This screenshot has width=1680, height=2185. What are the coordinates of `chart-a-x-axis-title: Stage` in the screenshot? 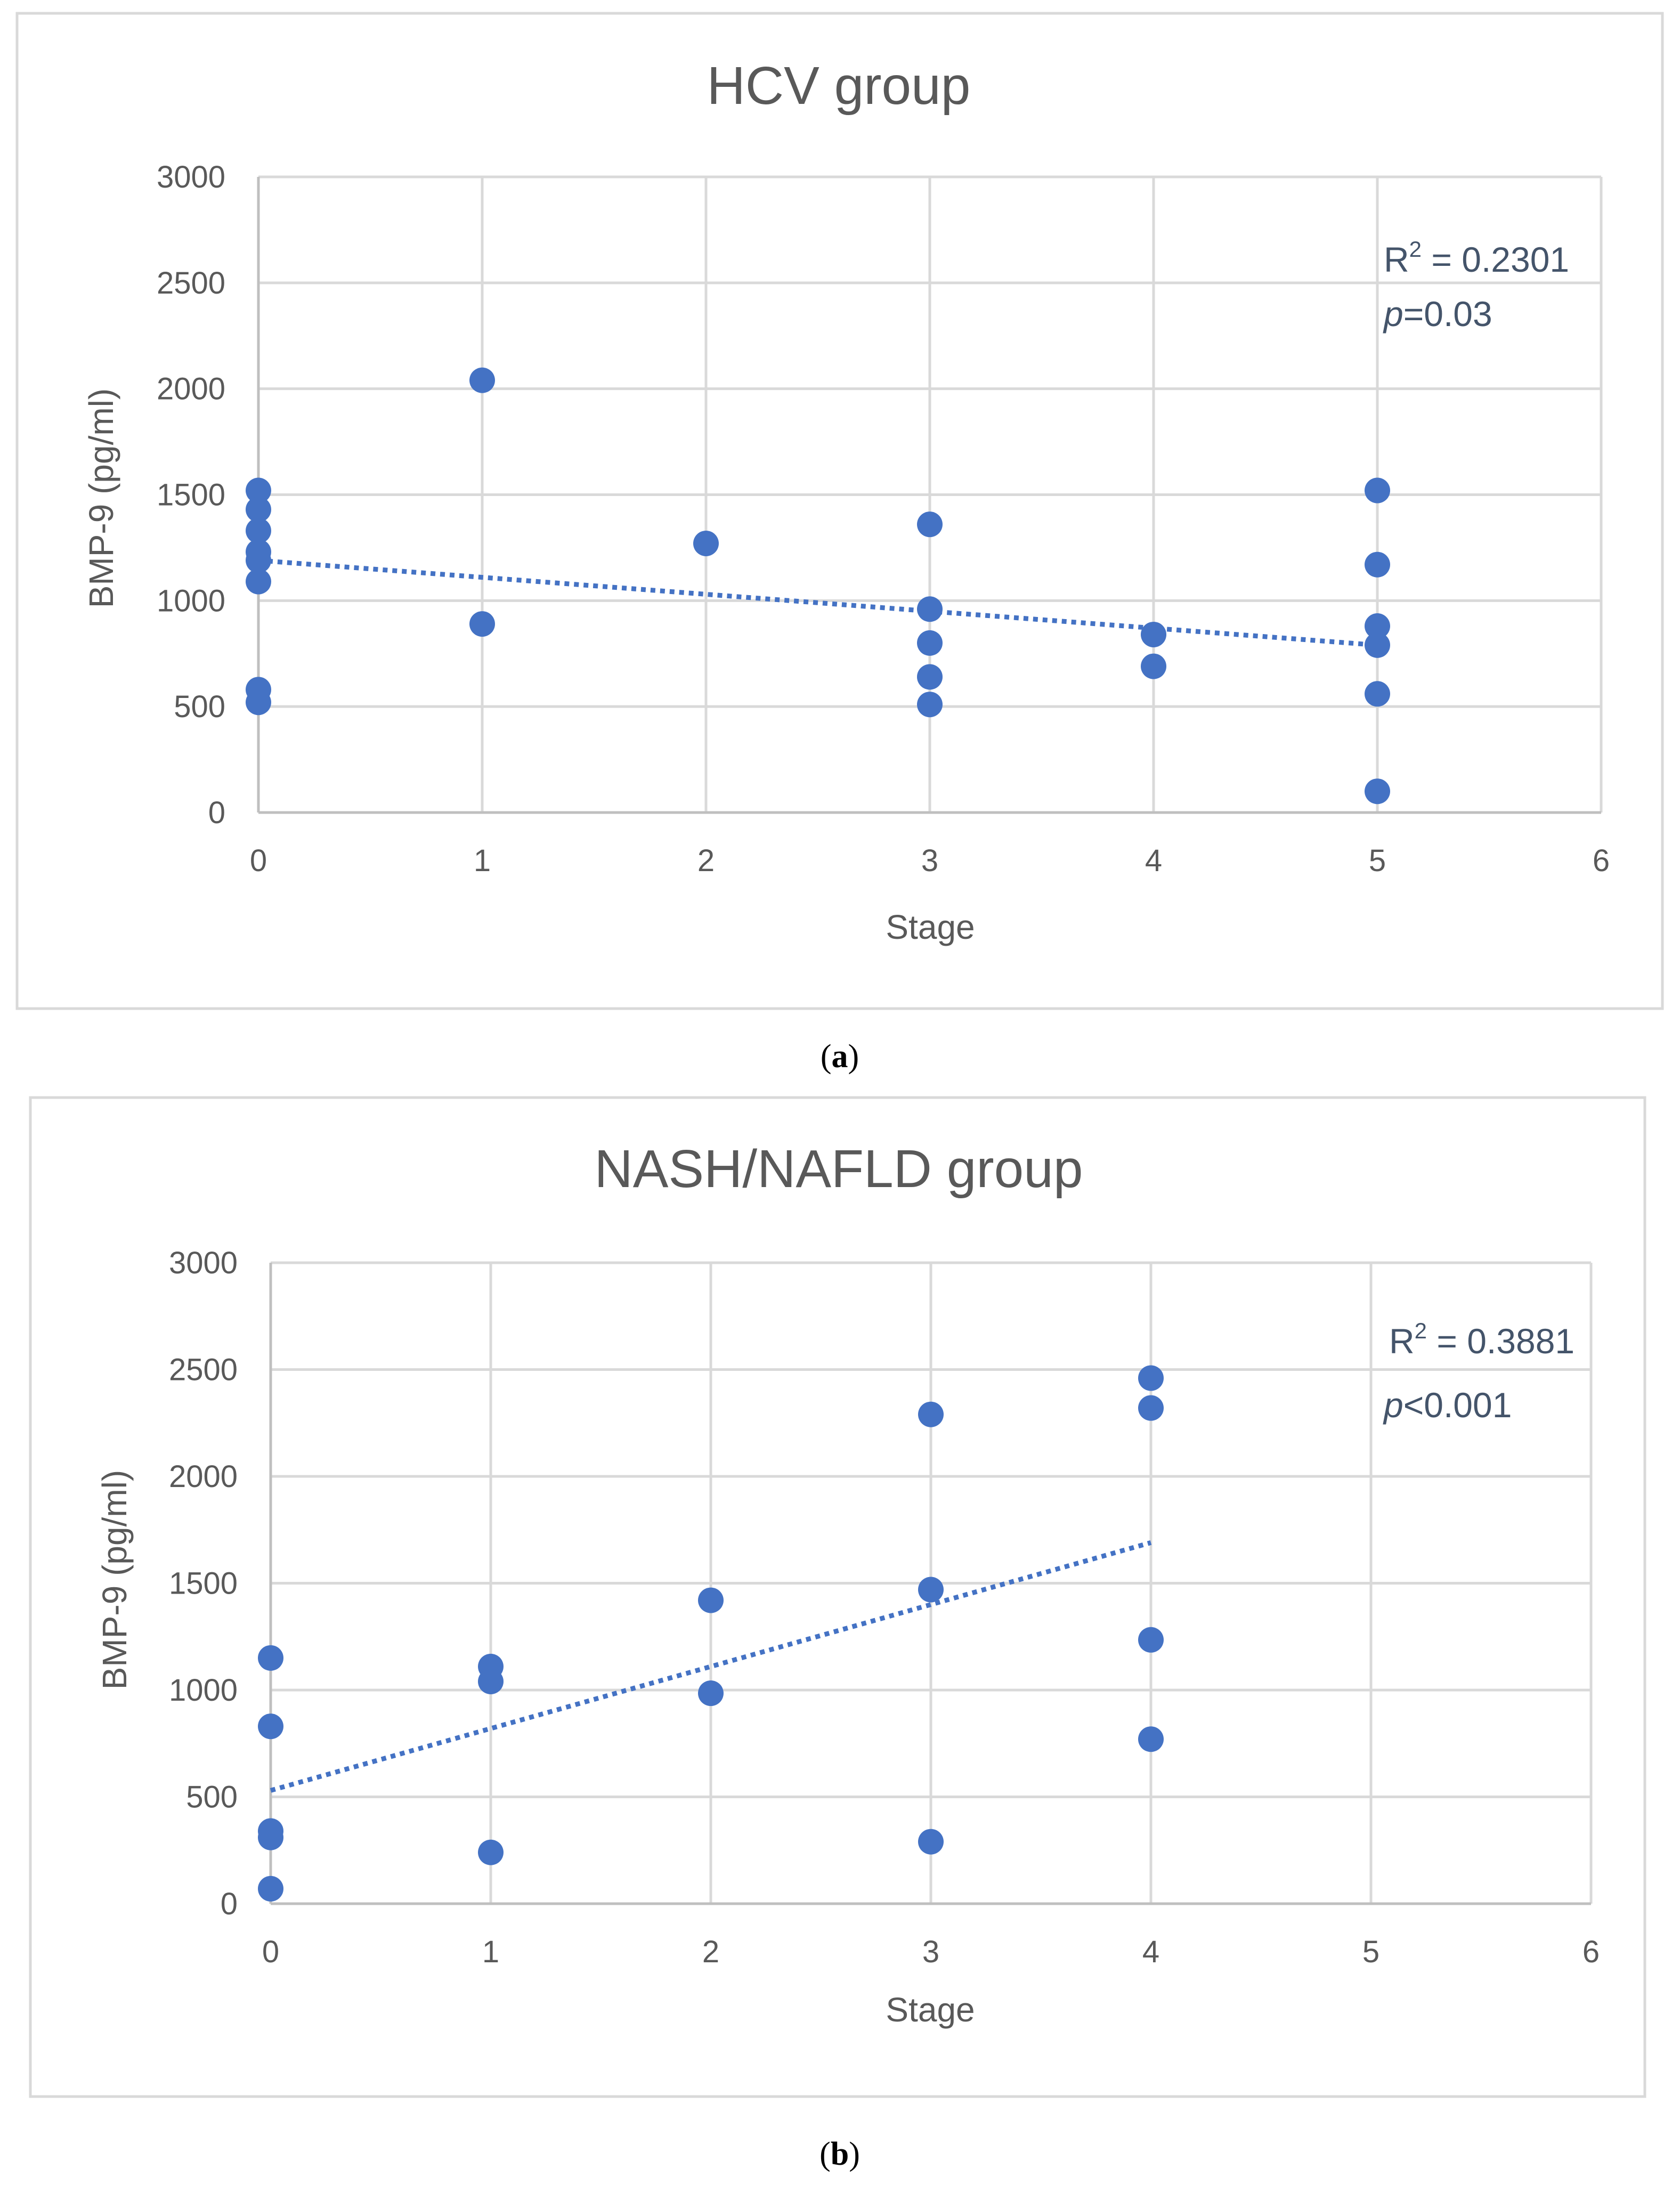 It's located at (930, 927).